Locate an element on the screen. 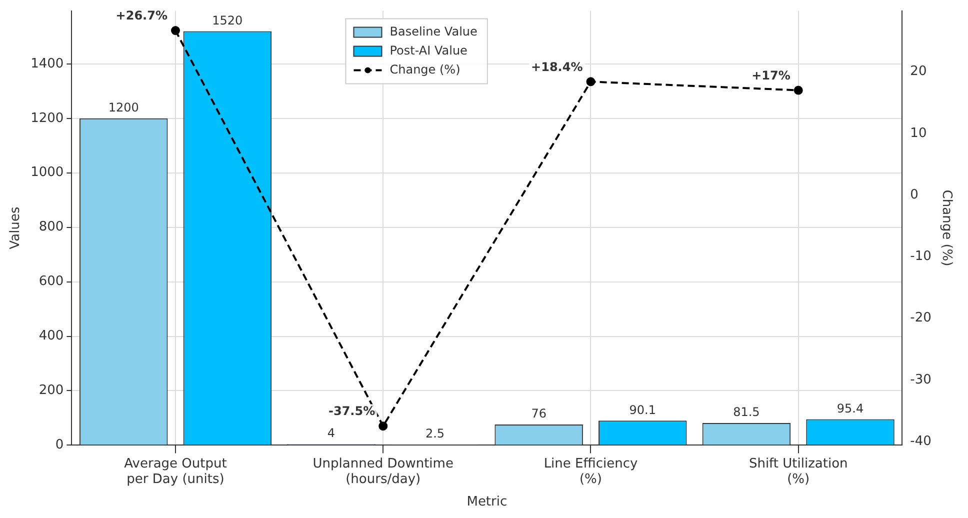 Image resolution: width=968 pixels, height=518 pixels. y2-tick-label: 20 is located at coordinates (918, 72).